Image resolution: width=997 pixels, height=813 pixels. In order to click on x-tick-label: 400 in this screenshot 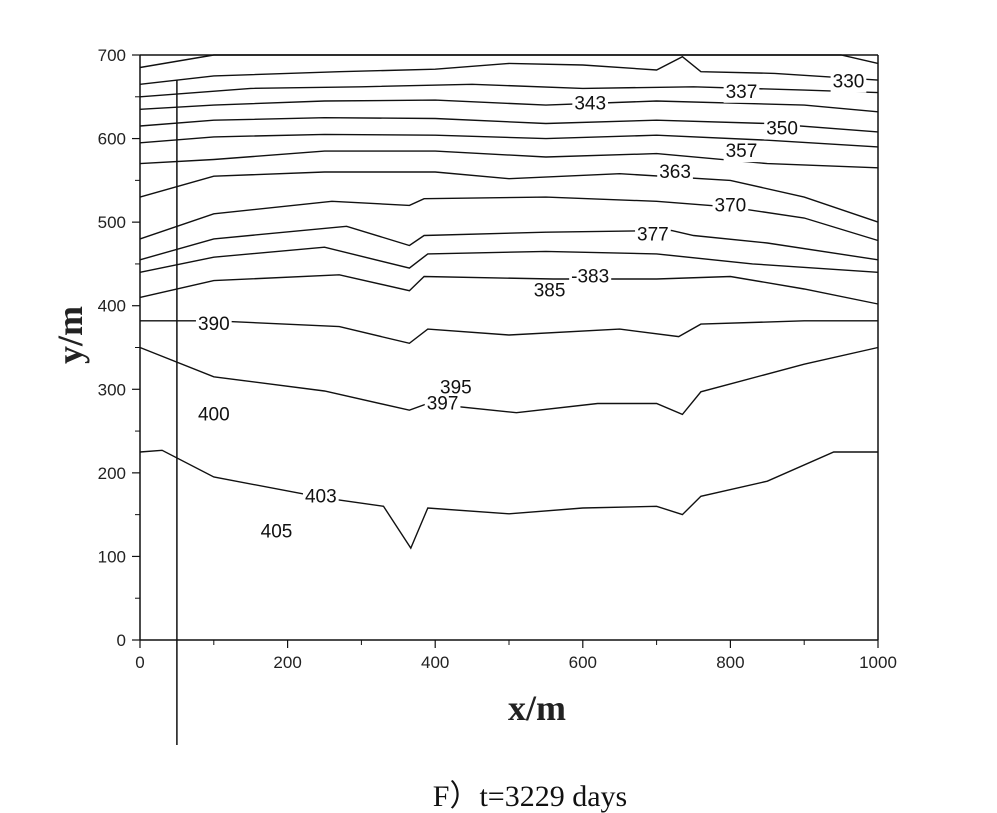, I will do `click(435, 662)`.